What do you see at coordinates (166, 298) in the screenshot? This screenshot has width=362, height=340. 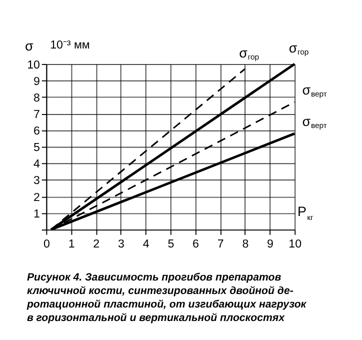 I see `text: Рисунок 4. Зависимость прогибов препаратов ключичной кости, синтезированных двойной де- ротационной пластиной, от изгибающих нагрузок в горизонтальной и вертикальной плоскостях` at bounding box center [166, 298].